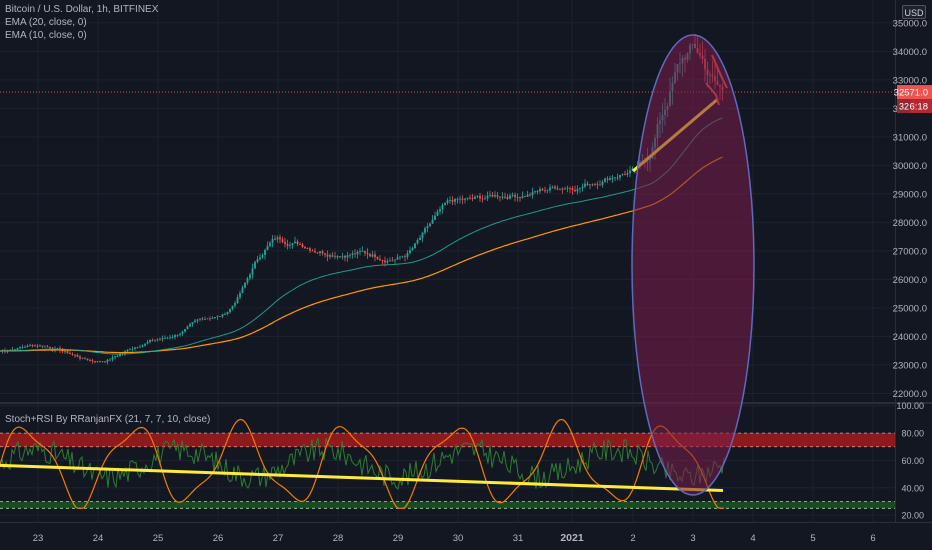 The width and height of the screenshot is (932, 550). What do you see at coordinates (98, 538) in the screenshot?
I see `time-tick-label: 24` at bounding box center [98, 538].